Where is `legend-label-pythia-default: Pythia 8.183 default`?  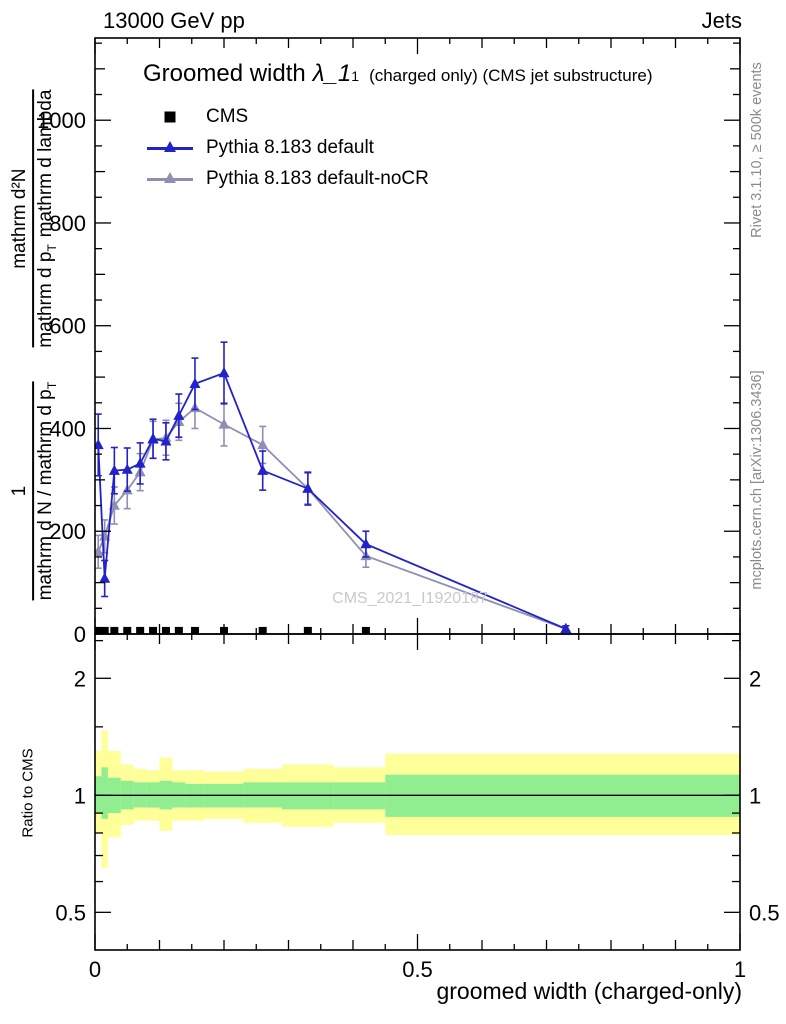 legend-label-pythia-default: Pythia 8.183 default is located at coordinates (290, 147).